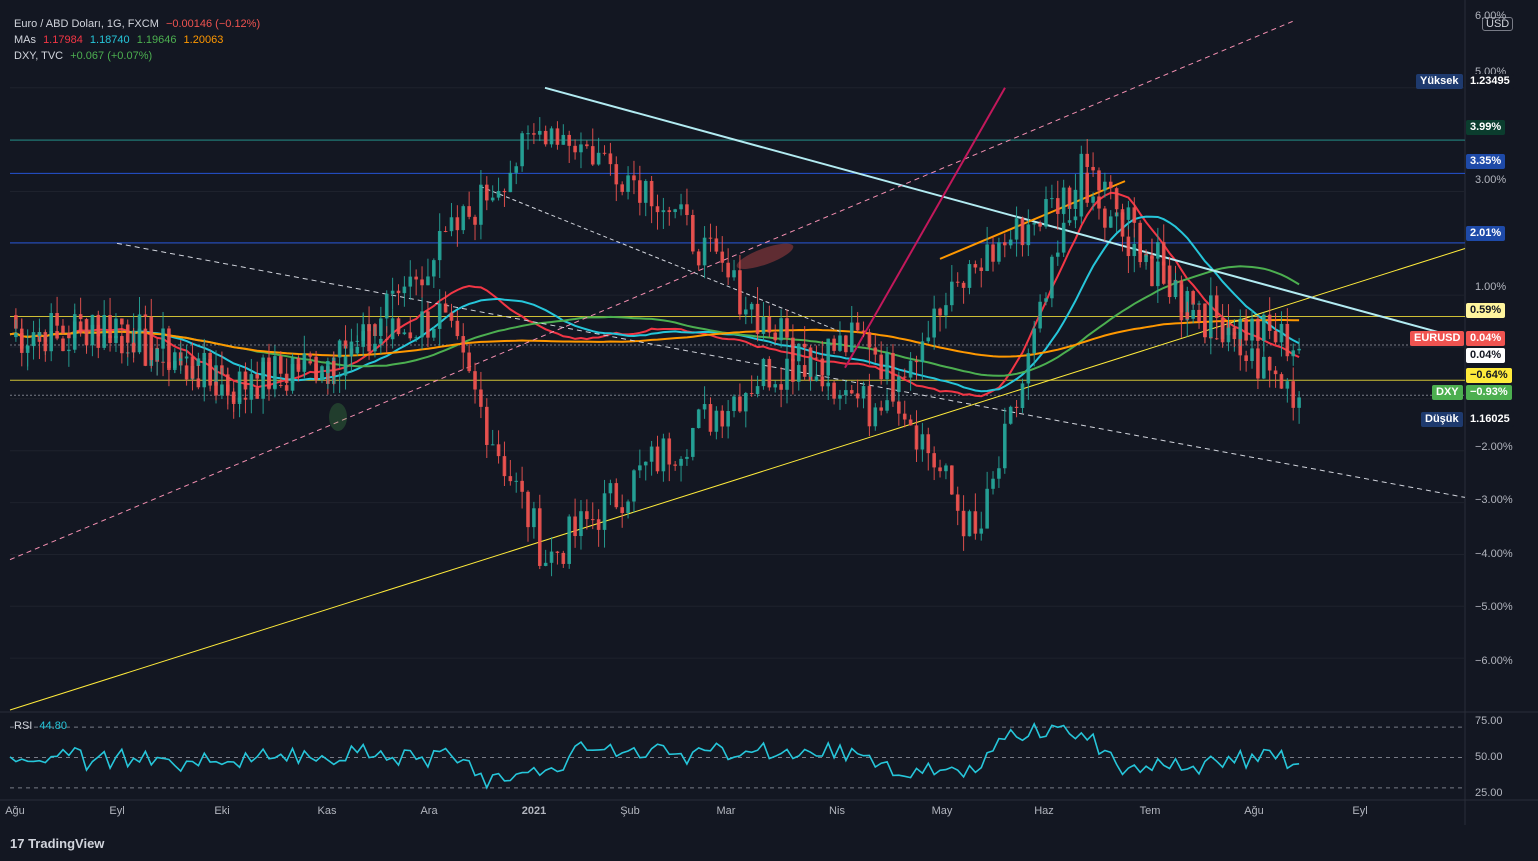 The image size is (1538, 861). I want to click on legend-dxy: DXY, TVC +0.067 (+0.07%), so click(85, 56).